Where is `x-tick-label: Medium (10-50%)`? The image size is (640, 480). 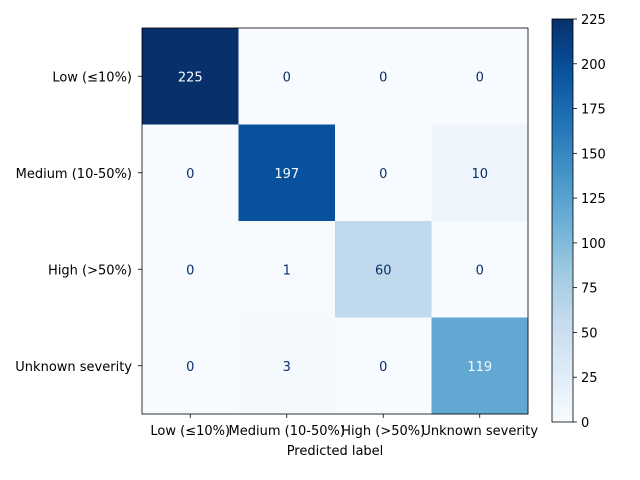
x-tick-label: Medium (10-50%) is located at coordinates (287, 431).